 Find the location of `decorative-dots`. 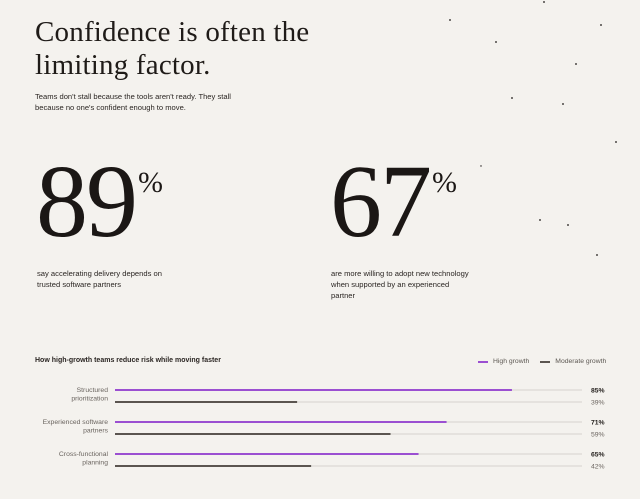

decorative-dots is located at coordinates (533, 128).